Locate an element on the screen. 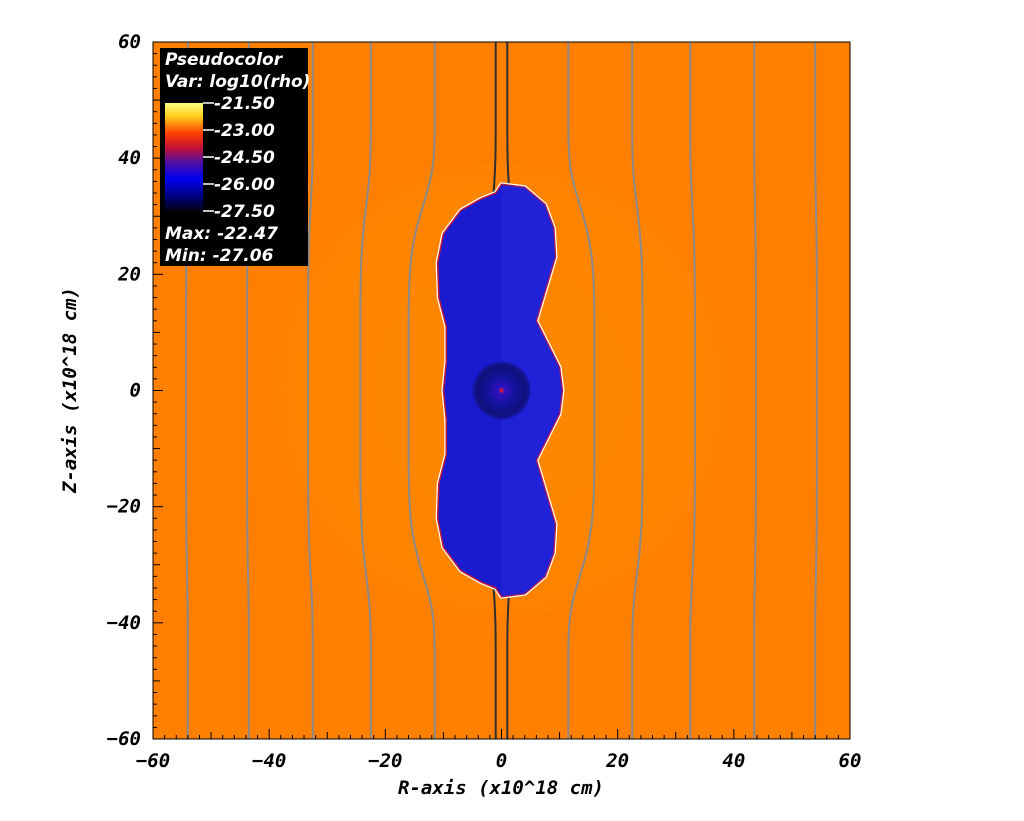  colorbar is located at coordinates (184, 157).